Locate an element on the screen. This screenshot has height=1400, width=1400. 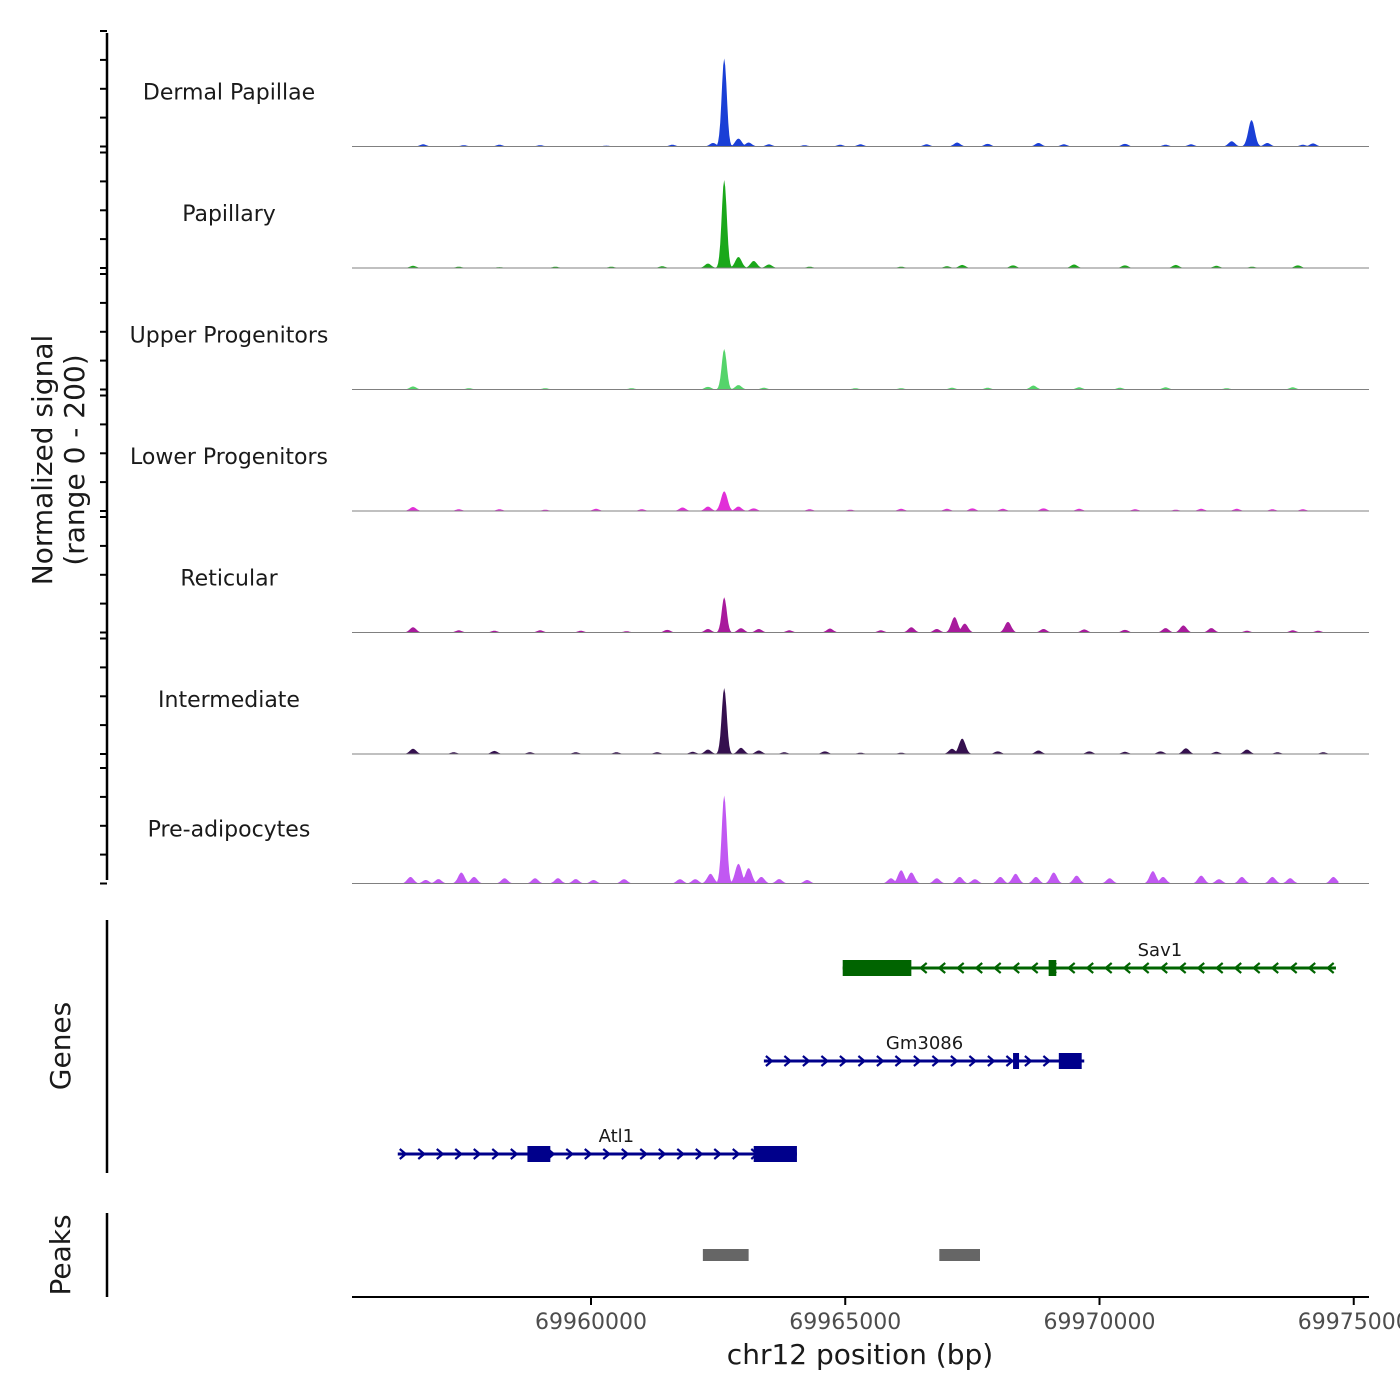
track-4: Reticular is located at coordinates (774, 600).